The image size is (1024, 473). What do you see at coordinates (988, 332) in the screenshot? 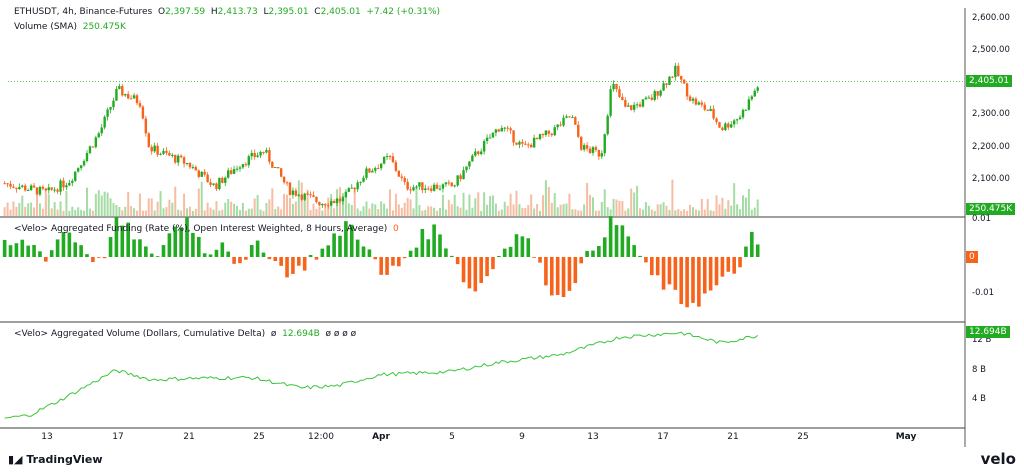
I see `cvd-tag: 12.694B` at bounding box center [988, 332].